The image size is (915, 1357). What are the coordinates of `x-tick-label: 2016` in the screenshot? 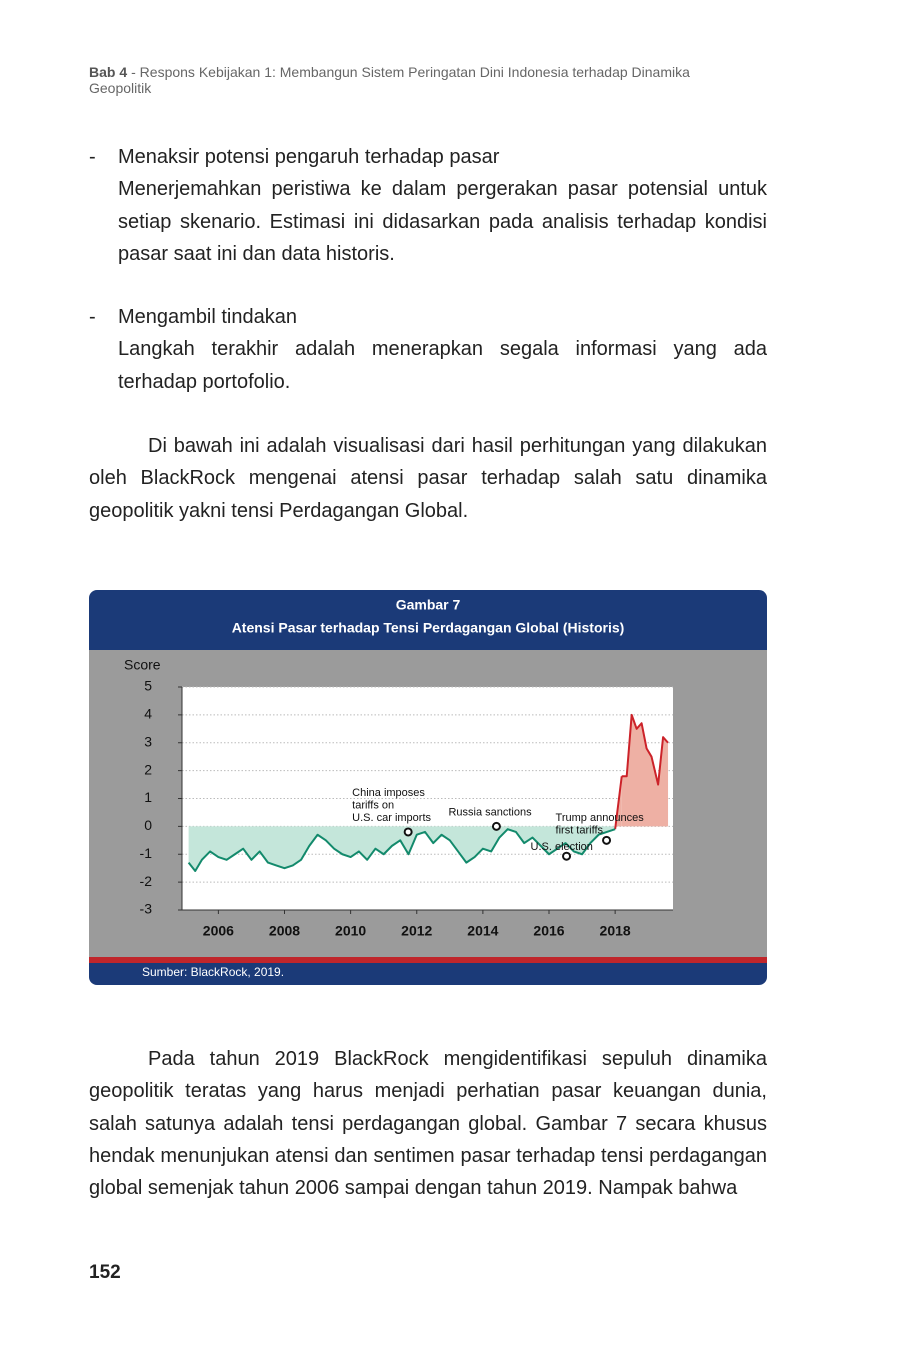 It's located at (548, 931).